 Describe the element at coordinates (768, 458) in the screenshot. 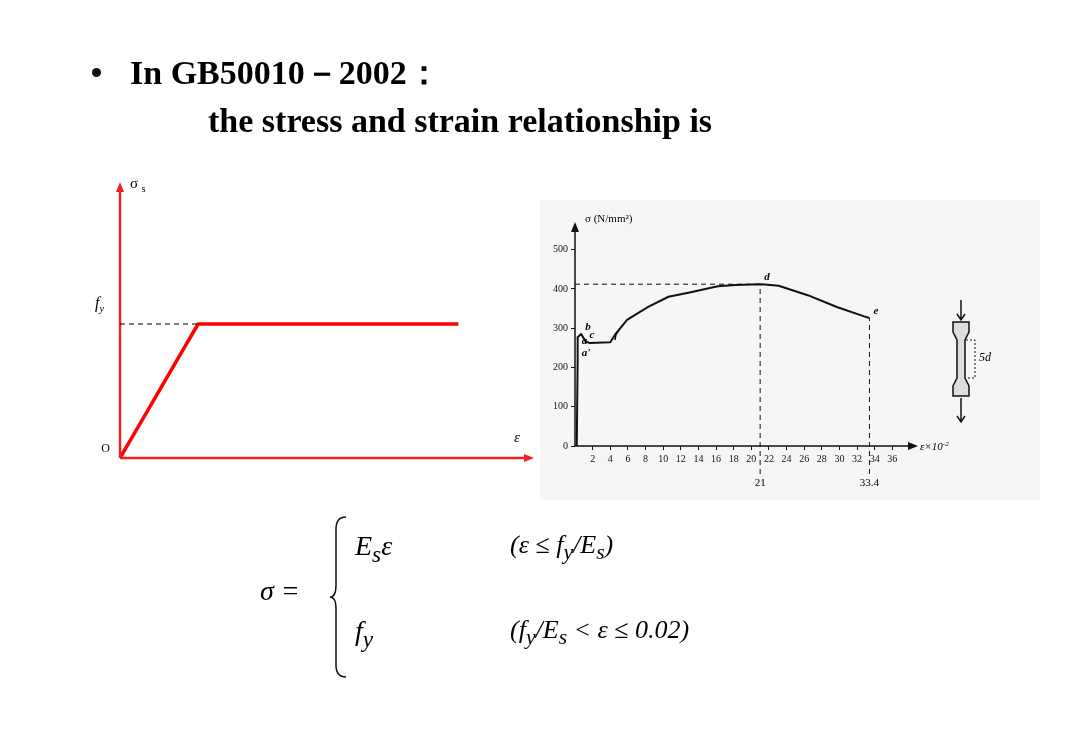

I see `x-tick-label: 22` at that location.